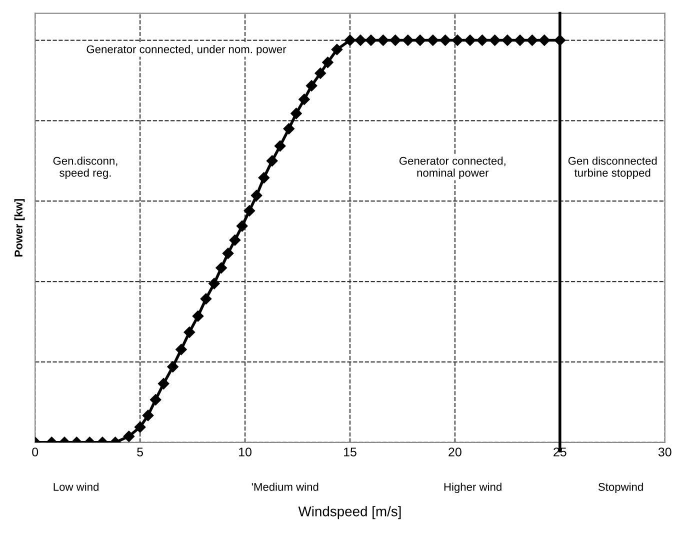 Image resolution: width=675 pixels, height=533 pixels. Describe the element at coordinates (85, 167) in the screenshot. I see `annotation: Gen.disconn, speed reg.` at that location.